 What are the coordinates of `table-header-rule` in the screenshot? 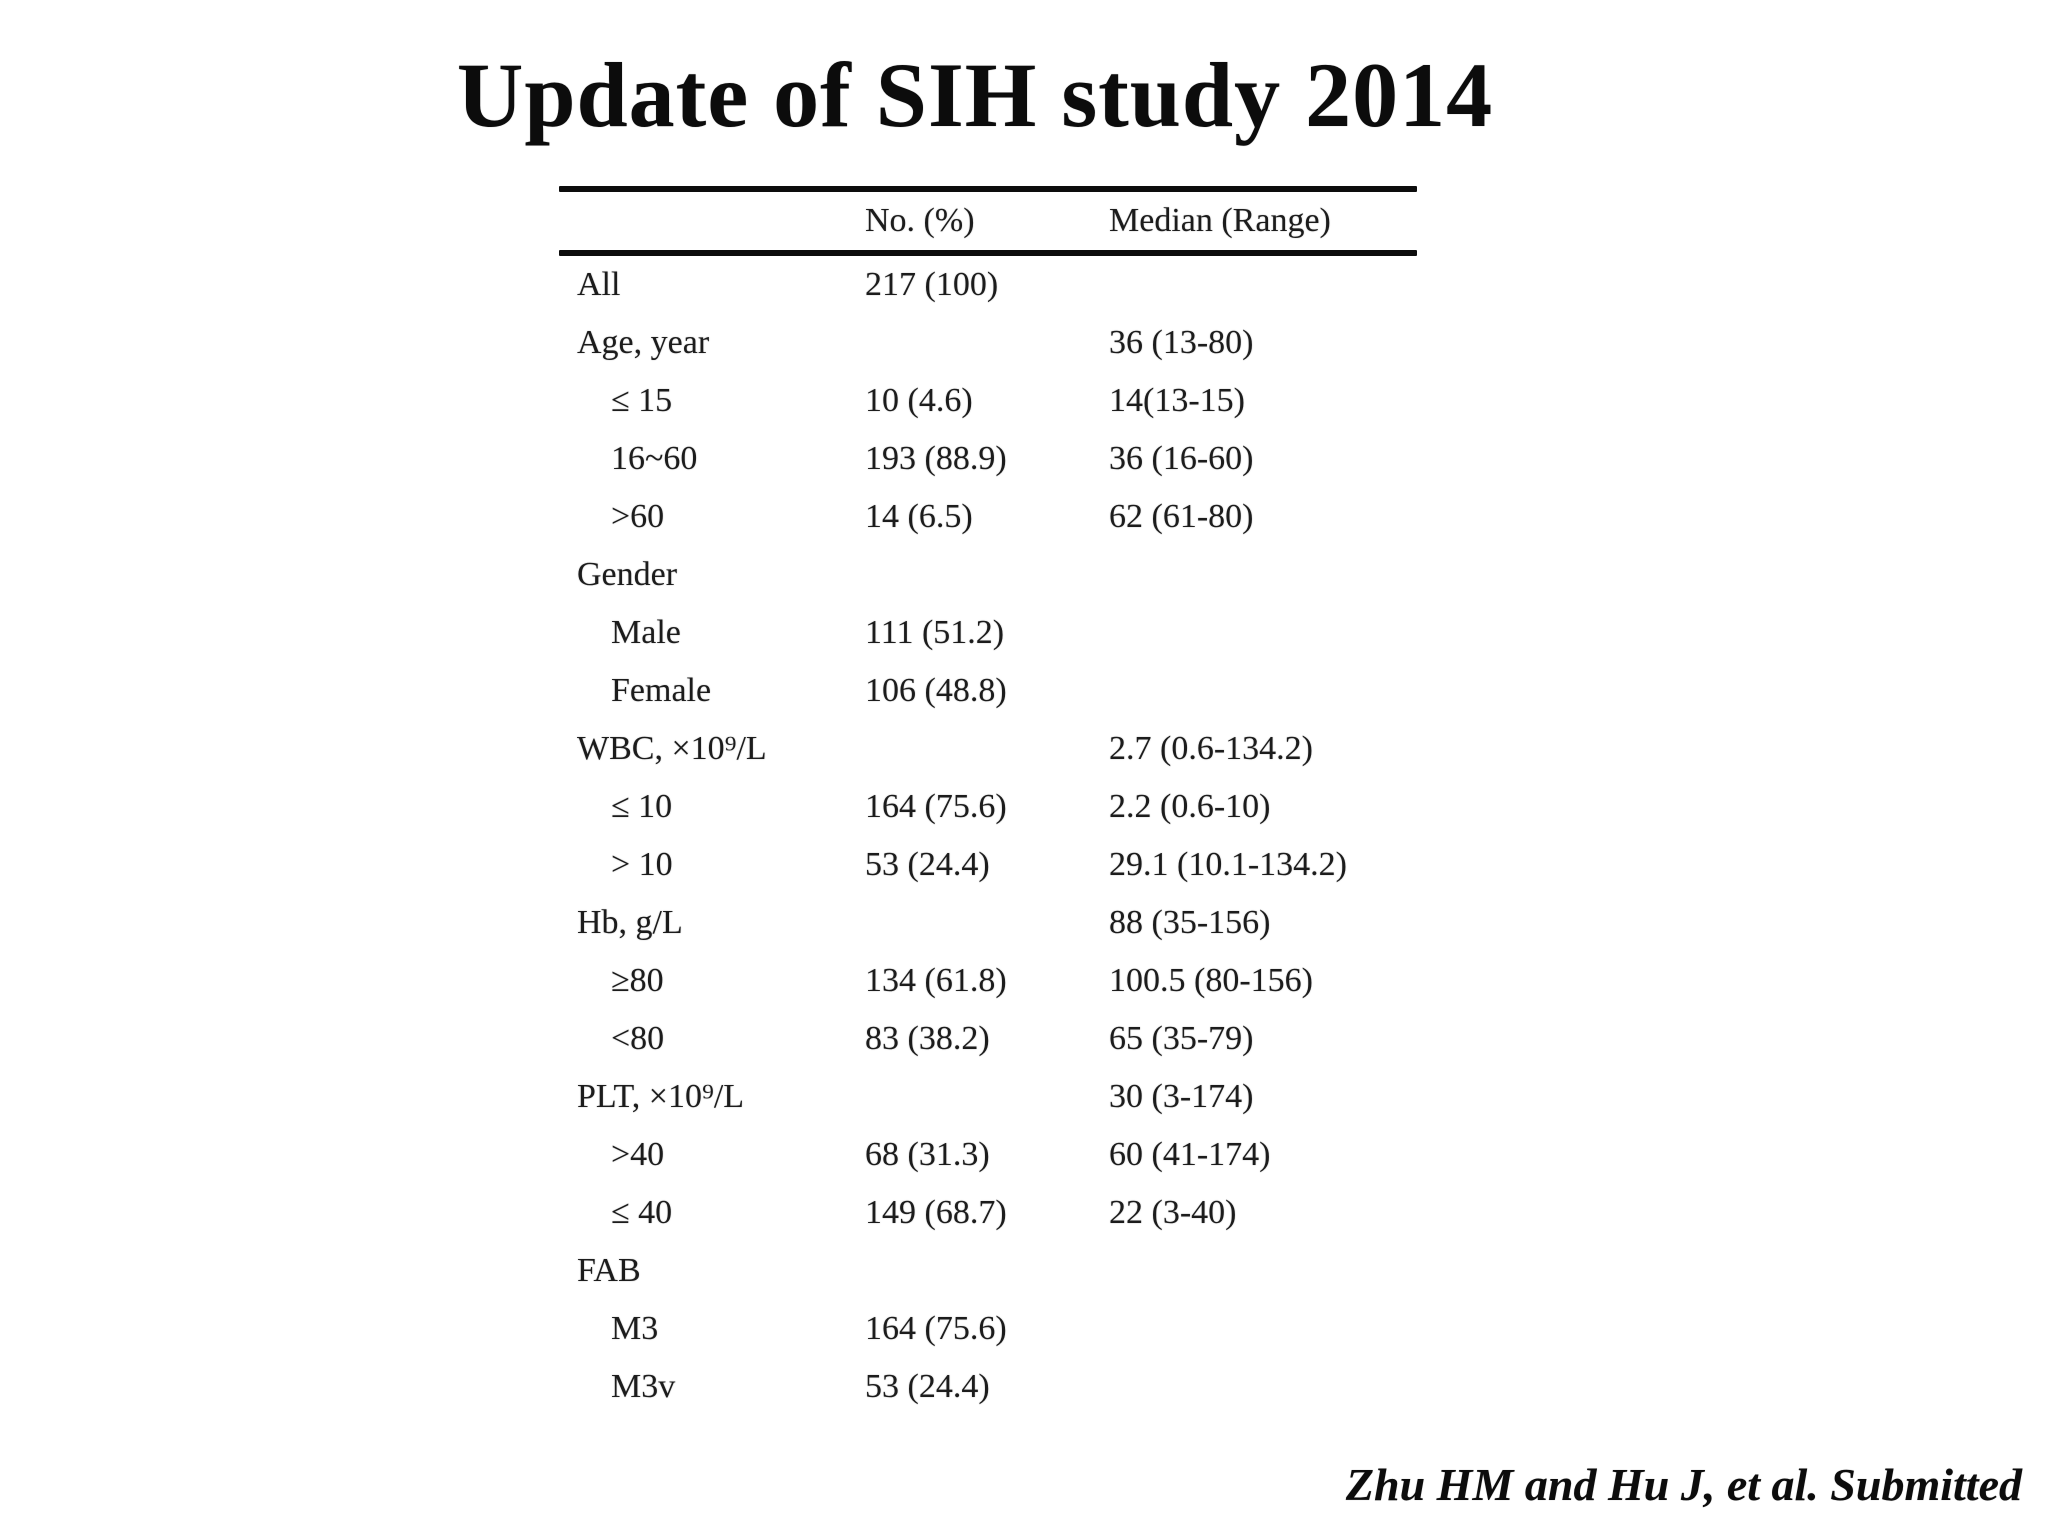 It's located at (988, 253).